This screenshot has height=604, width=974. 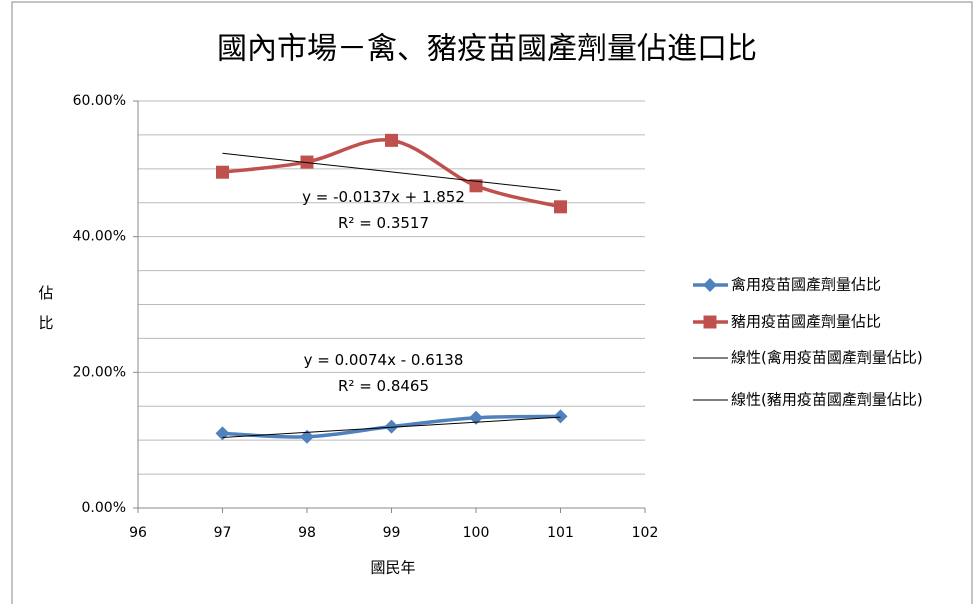 What do you see at coordinates (223, 533) in the screenshot?
I see `x-tick-label: 97` at bounding box center [223, 533].